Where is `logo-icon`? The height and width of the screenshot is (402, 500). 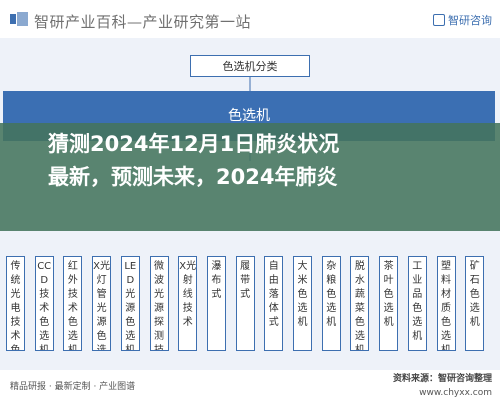 logo-icon is located at coordinates (19, 19).